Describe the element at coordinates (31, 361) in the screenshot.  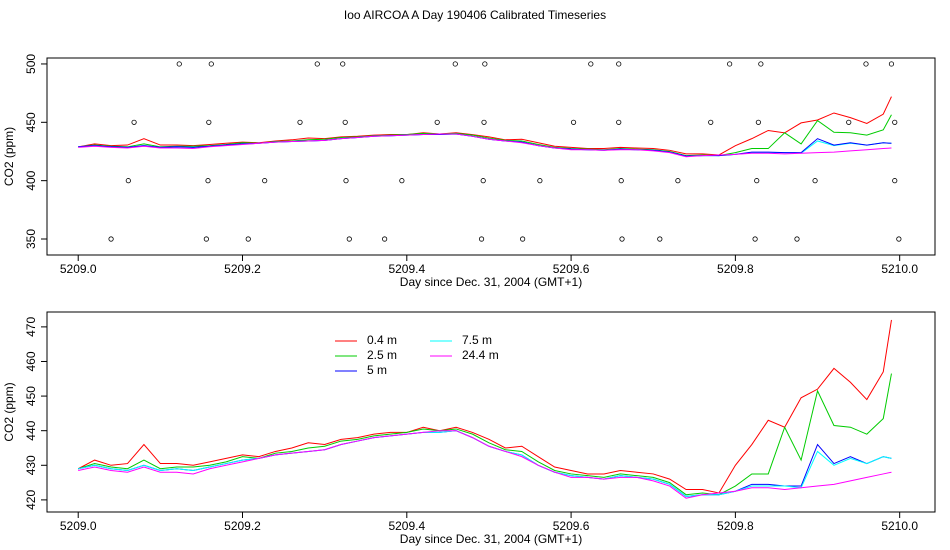
I see `y-tick-label: 460` at that location.